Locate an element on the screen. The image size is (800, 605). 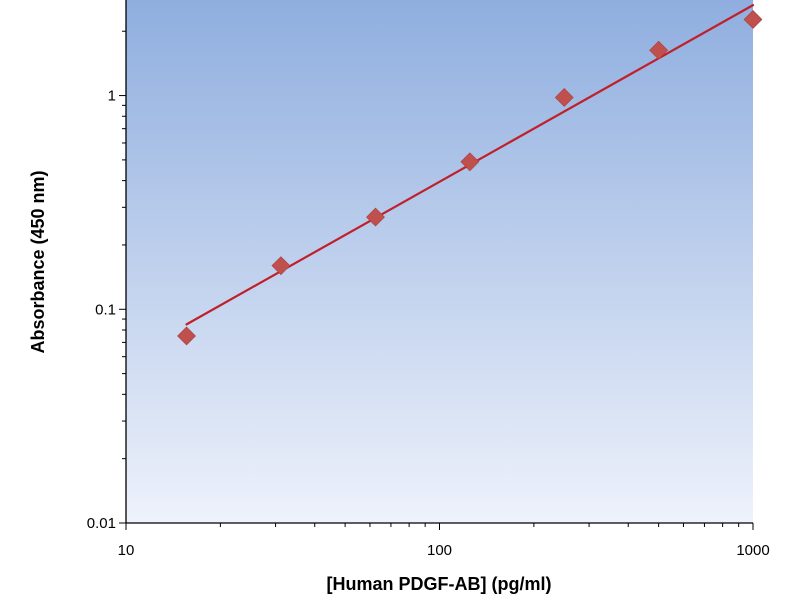
x-tick-label: 100 is located at coordinates (439, 550).